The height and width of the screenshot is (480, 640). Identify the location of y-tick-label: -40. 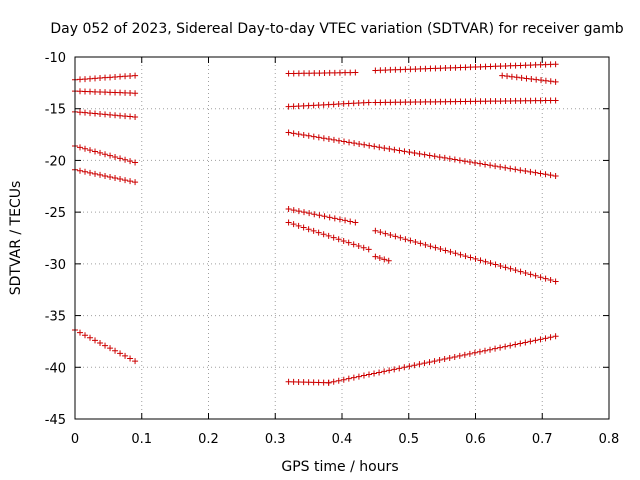
(55, 368).